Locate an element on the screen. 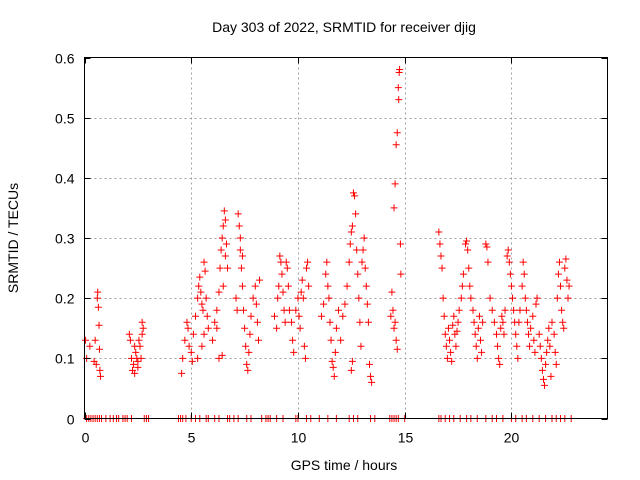 Image resolution: width=640 pixels, height=480 pixels. y-tick-label: 0.5 is located at coordinates (65, 119).